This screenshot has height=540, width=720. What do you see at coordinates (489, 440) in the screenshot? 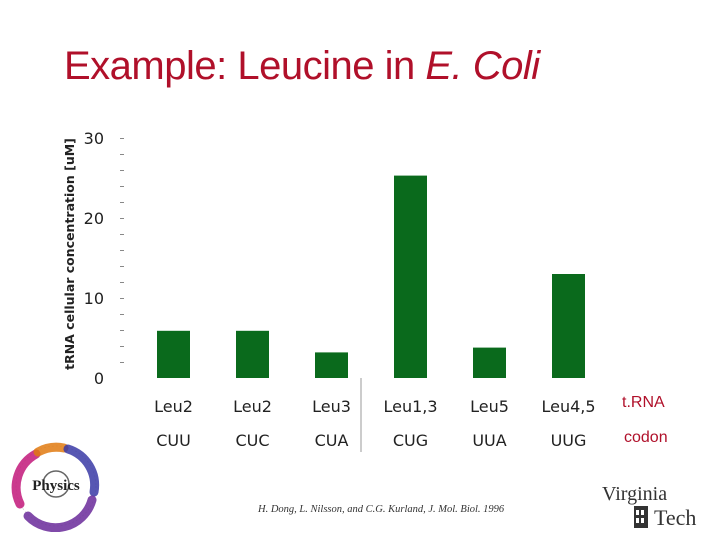
I see `codon-label: UUA` at bounding box center [489, 440].